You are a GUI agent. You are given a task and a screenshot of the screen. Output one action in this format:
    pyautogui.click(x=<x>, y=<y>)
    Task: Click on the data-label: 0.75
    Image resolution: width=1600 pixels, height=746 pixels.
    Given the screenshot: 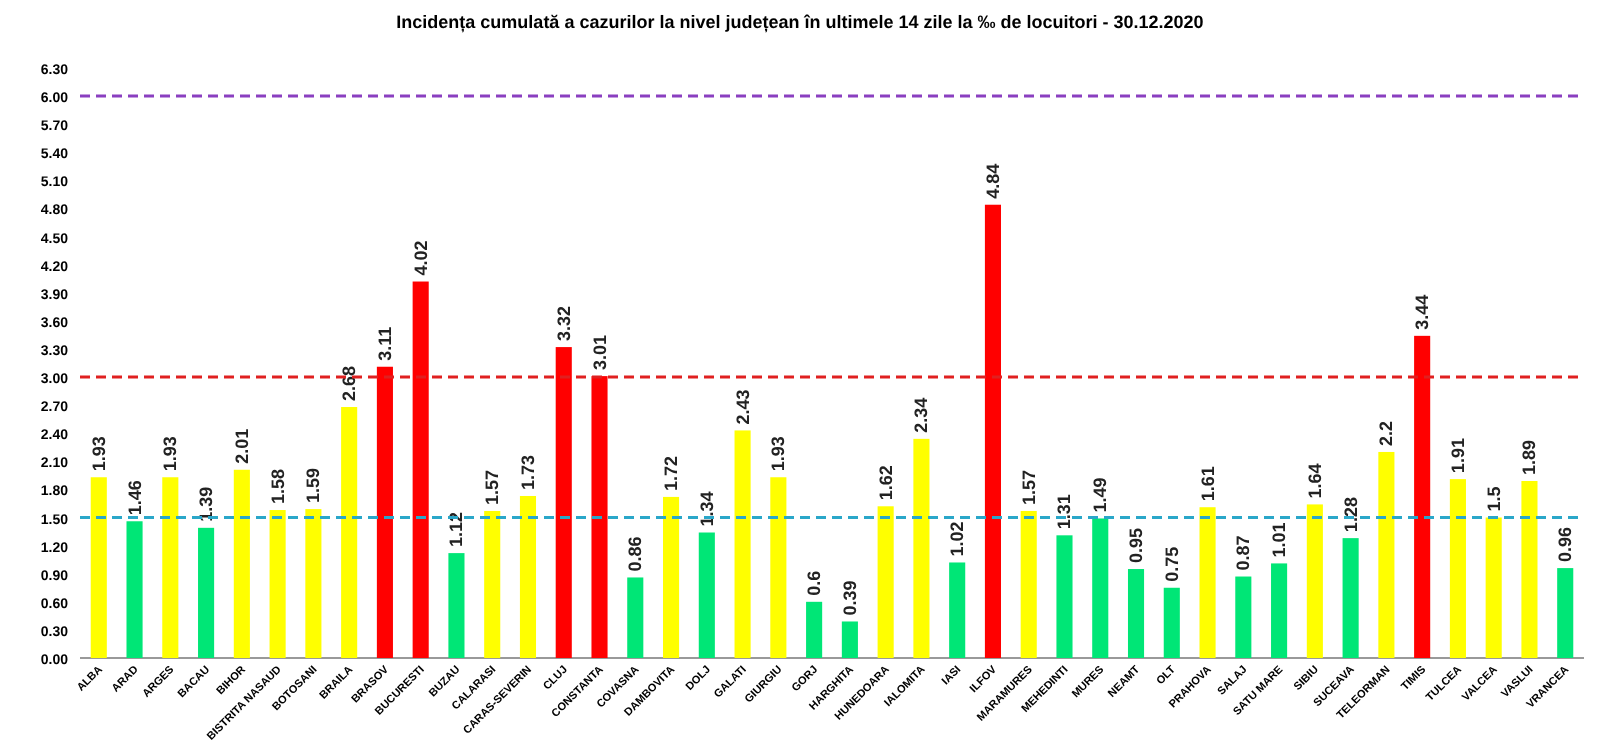 What is the action you would take?
    pyautogui.click(x=1171, y=564)
    